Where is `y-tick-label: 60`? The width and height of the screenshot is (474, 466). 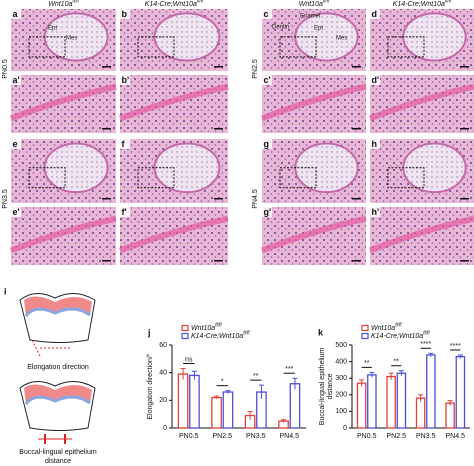
y-tick-label: 60 is located at coordinates (163, 345).